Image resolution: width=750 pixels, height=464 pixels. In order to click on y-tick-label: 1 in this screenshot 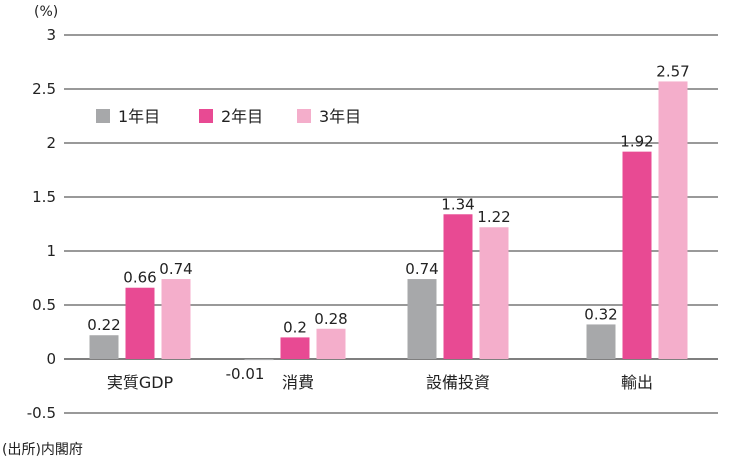, I will do `click(51, 251)`.